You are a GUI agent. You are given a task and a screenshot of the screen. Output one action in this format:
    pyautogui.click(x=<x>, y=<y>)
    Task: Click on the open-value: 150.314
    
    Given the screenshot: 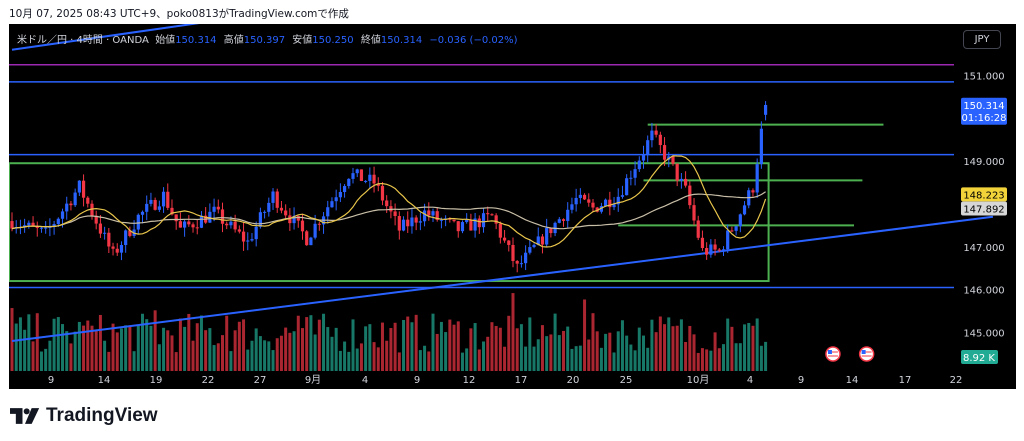 What is the action you would take?
    pyautogui.click(x=196, y=40)
    